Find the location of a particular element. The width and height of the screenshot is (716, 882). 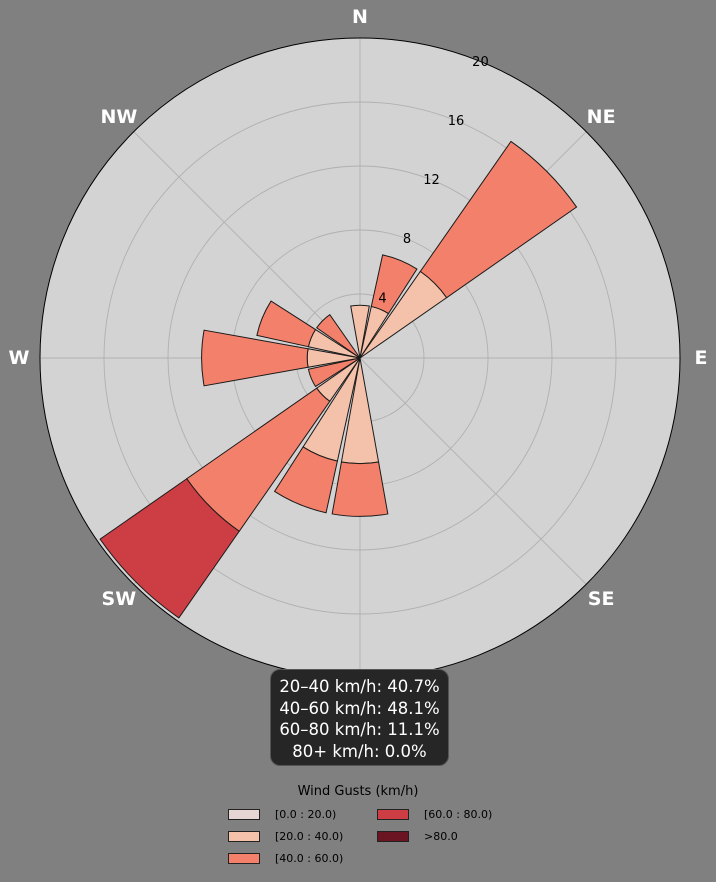

direction-label-se: SE is located at coordinates (601, 599).